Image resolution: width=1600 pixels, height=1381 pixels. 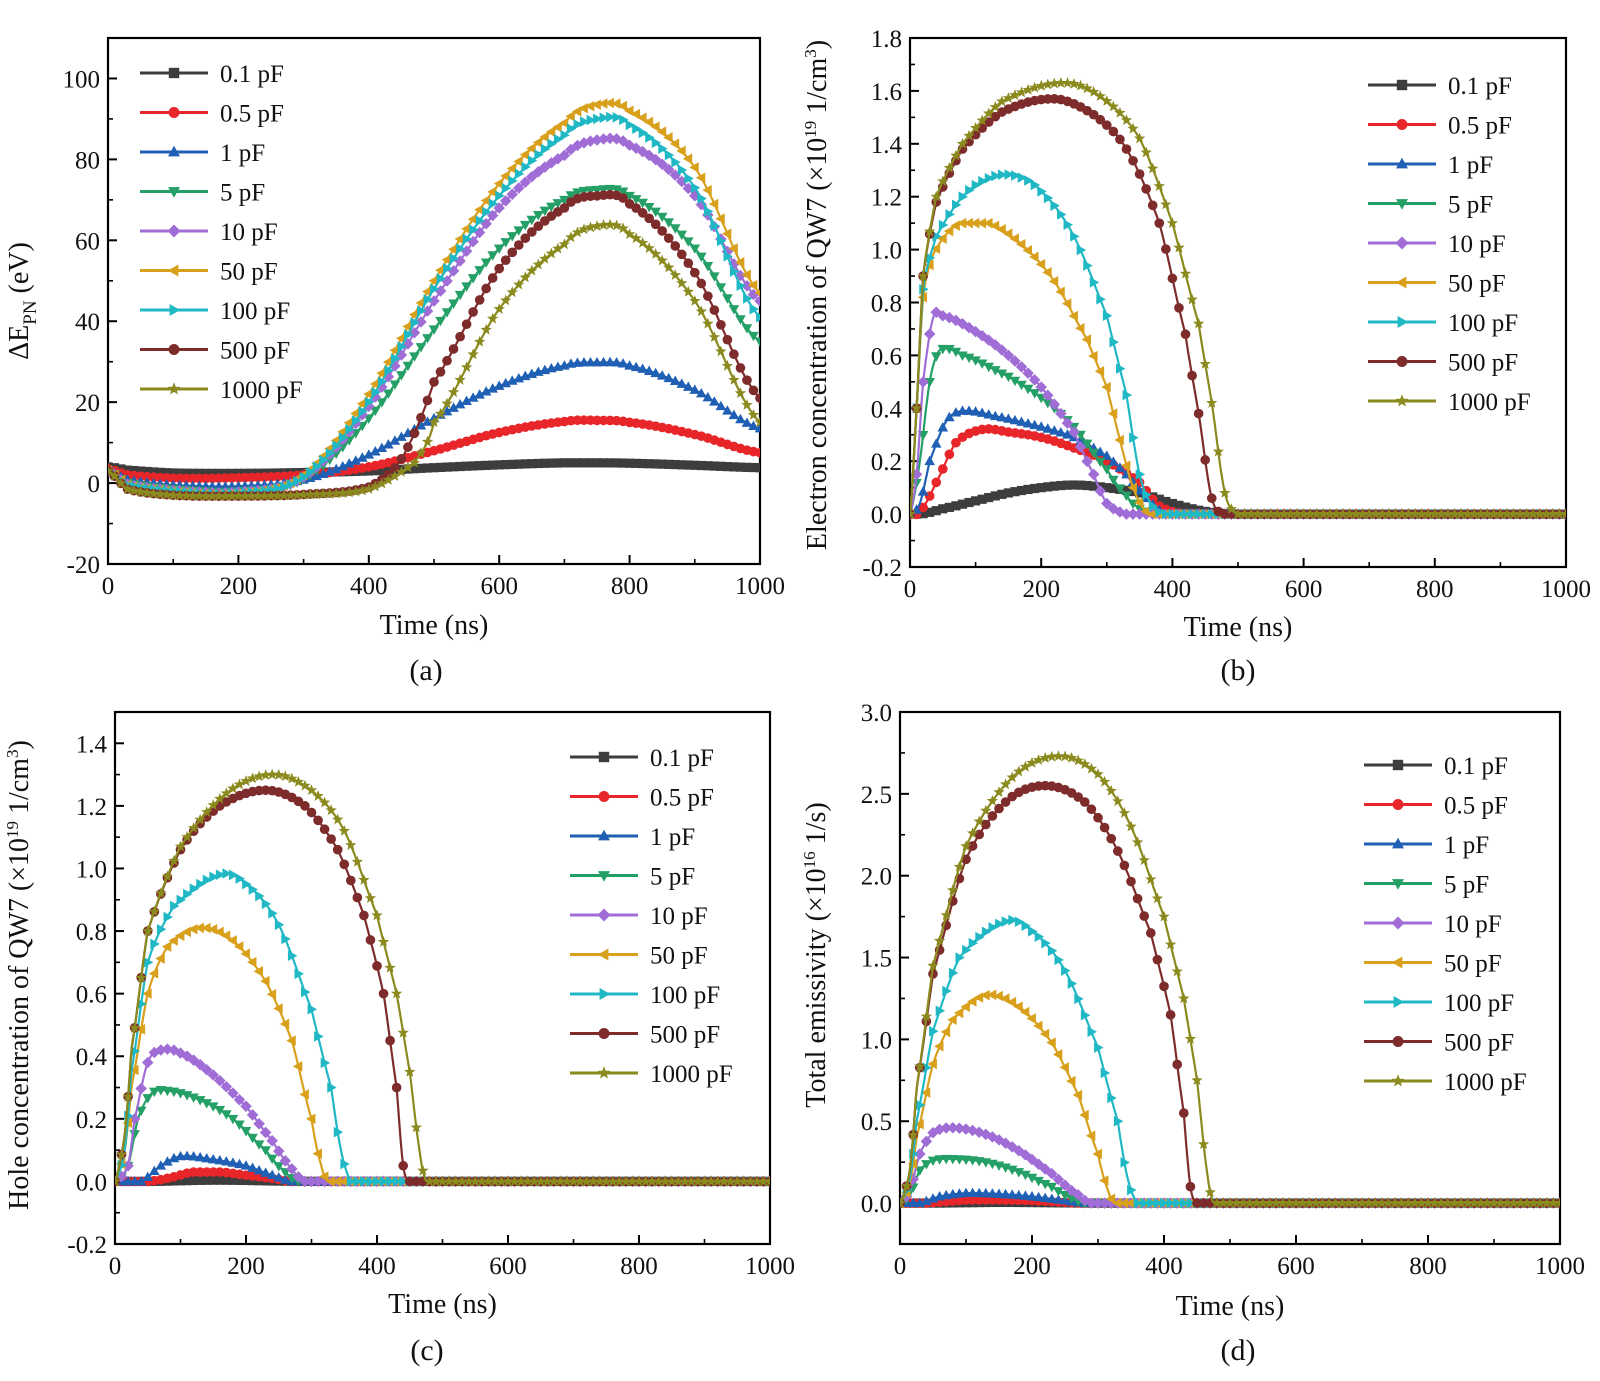 I want to click on legend-label: 0.5 pF, so click(x=252, y=114).